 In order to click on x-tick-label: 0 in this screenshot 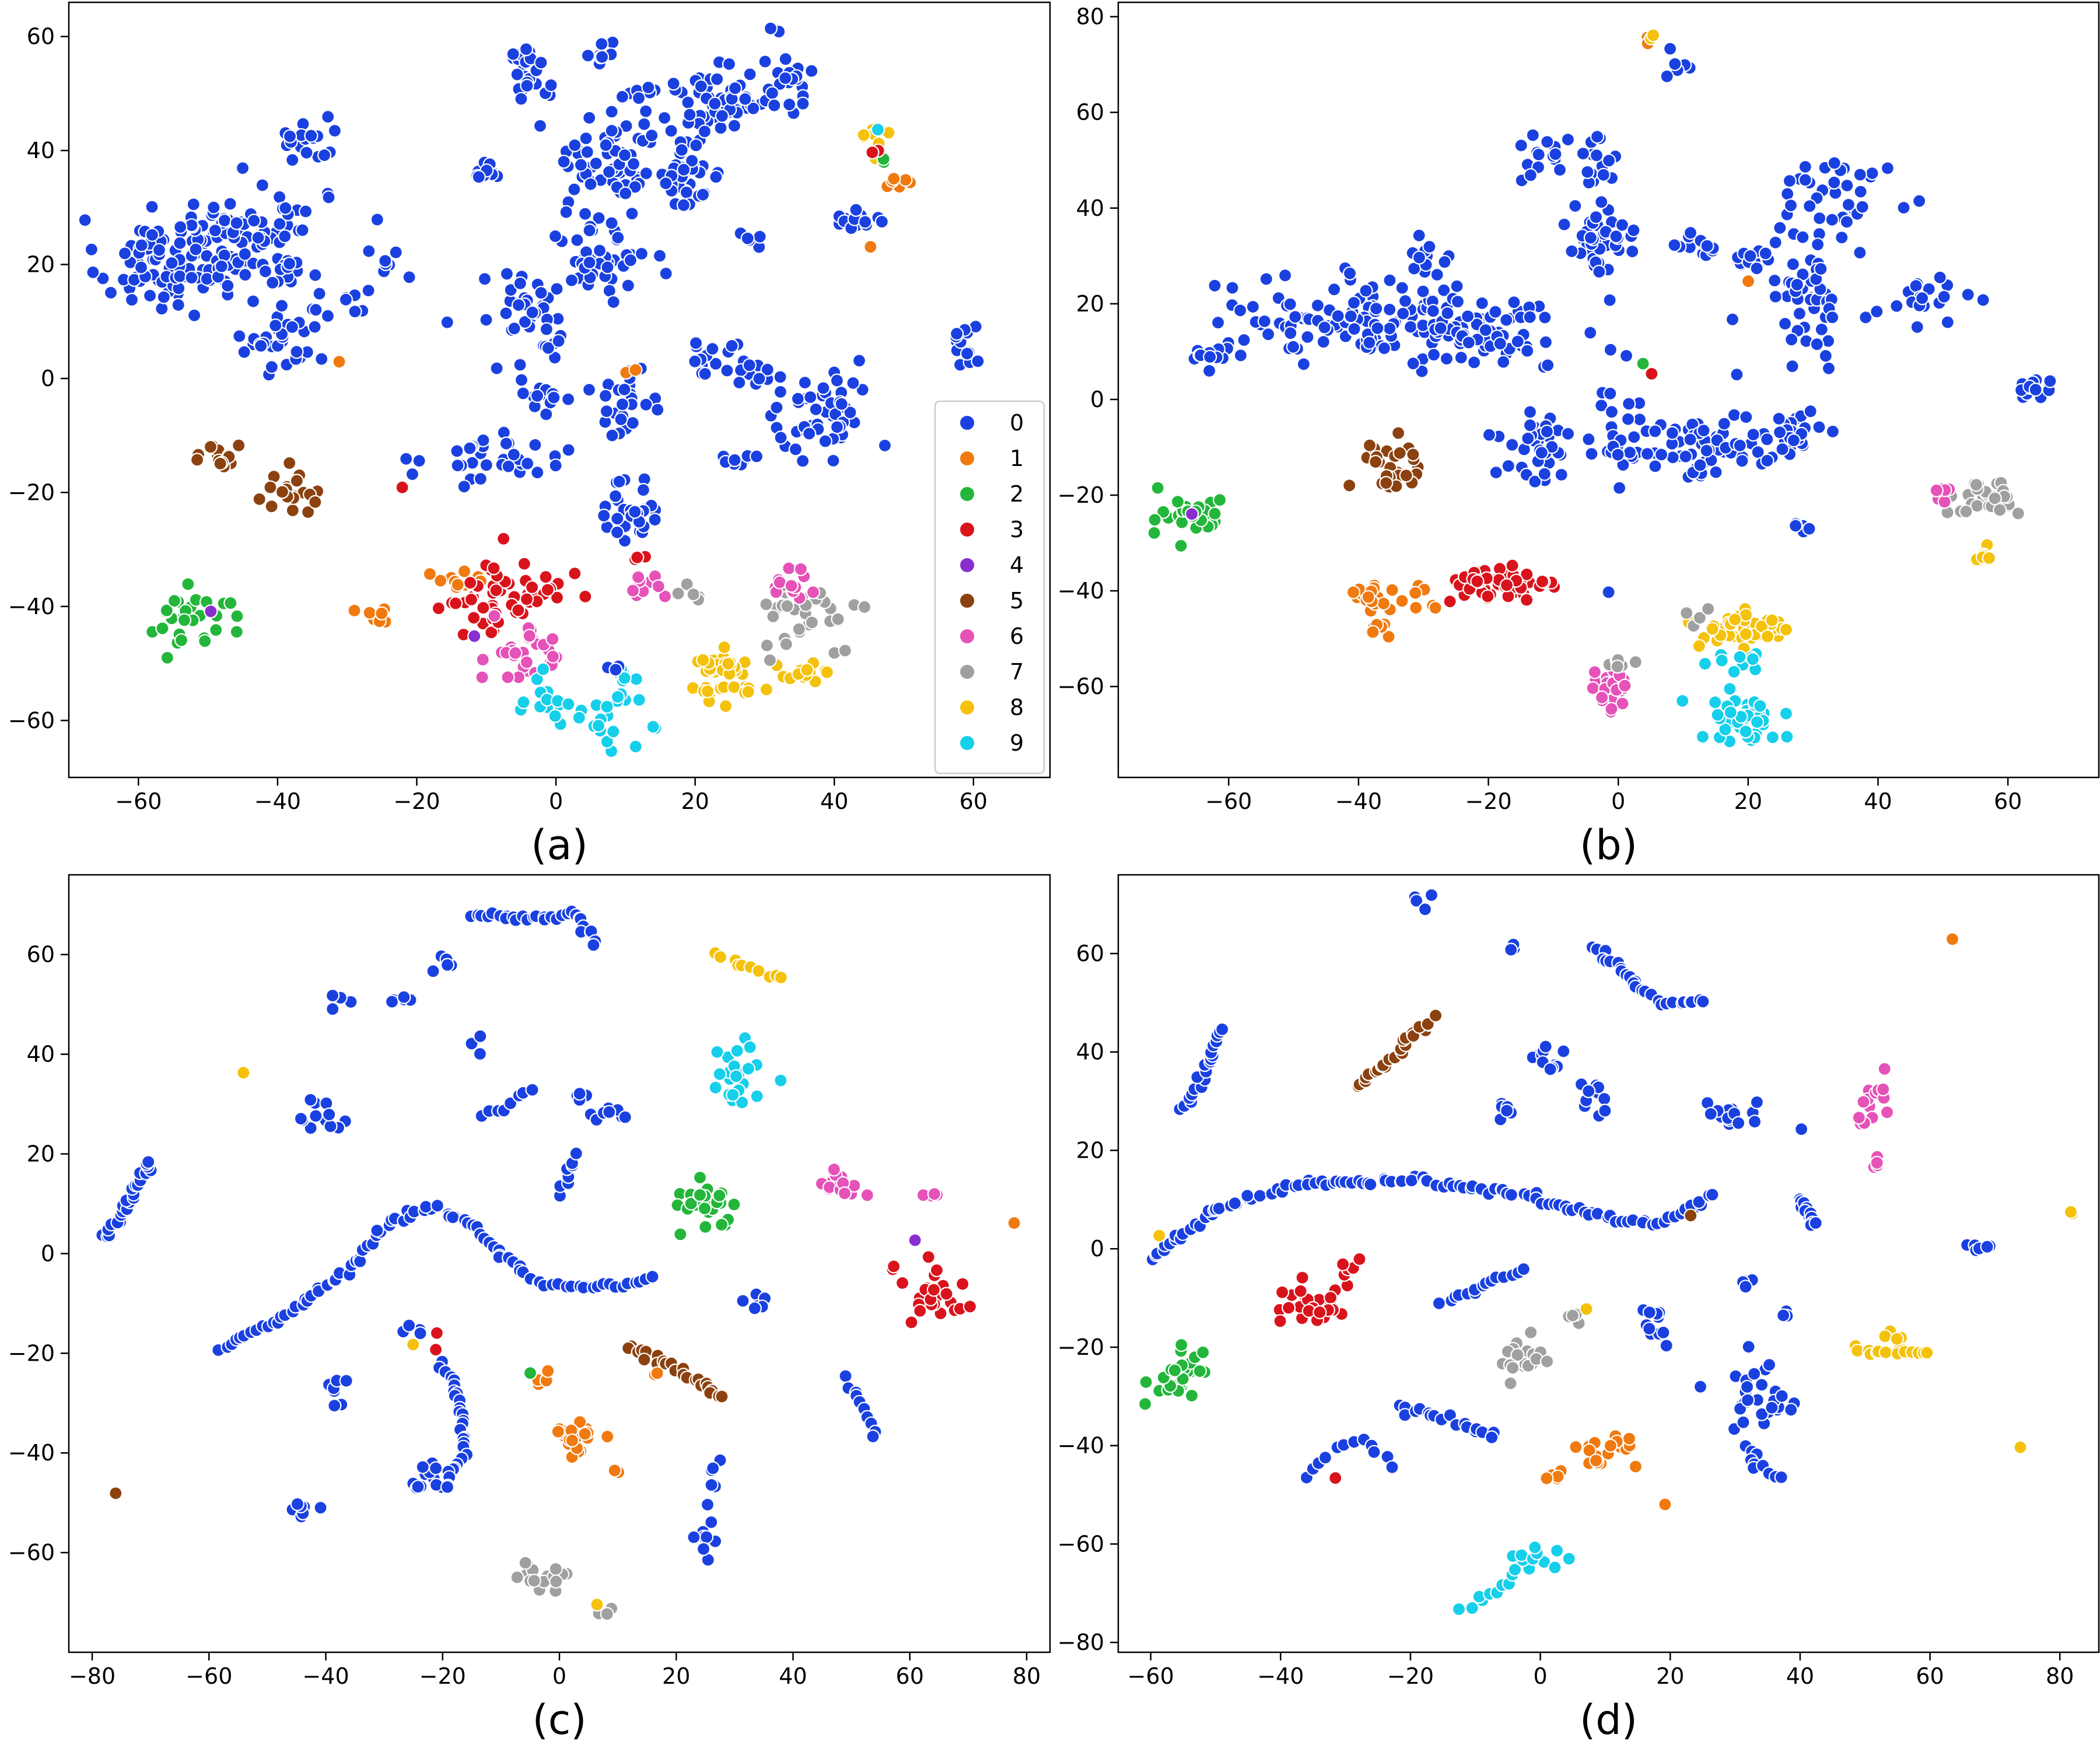, I will do `click(1541, 1676)`.